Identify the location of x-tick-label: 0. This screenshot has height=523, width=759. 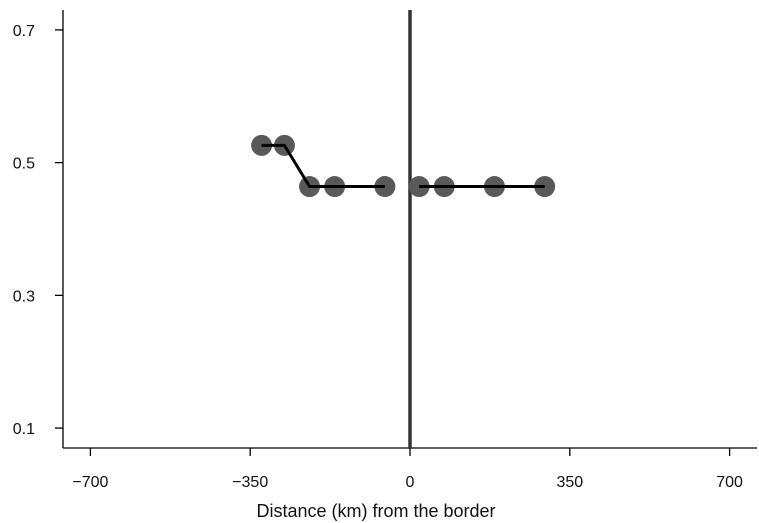
(410, 482).